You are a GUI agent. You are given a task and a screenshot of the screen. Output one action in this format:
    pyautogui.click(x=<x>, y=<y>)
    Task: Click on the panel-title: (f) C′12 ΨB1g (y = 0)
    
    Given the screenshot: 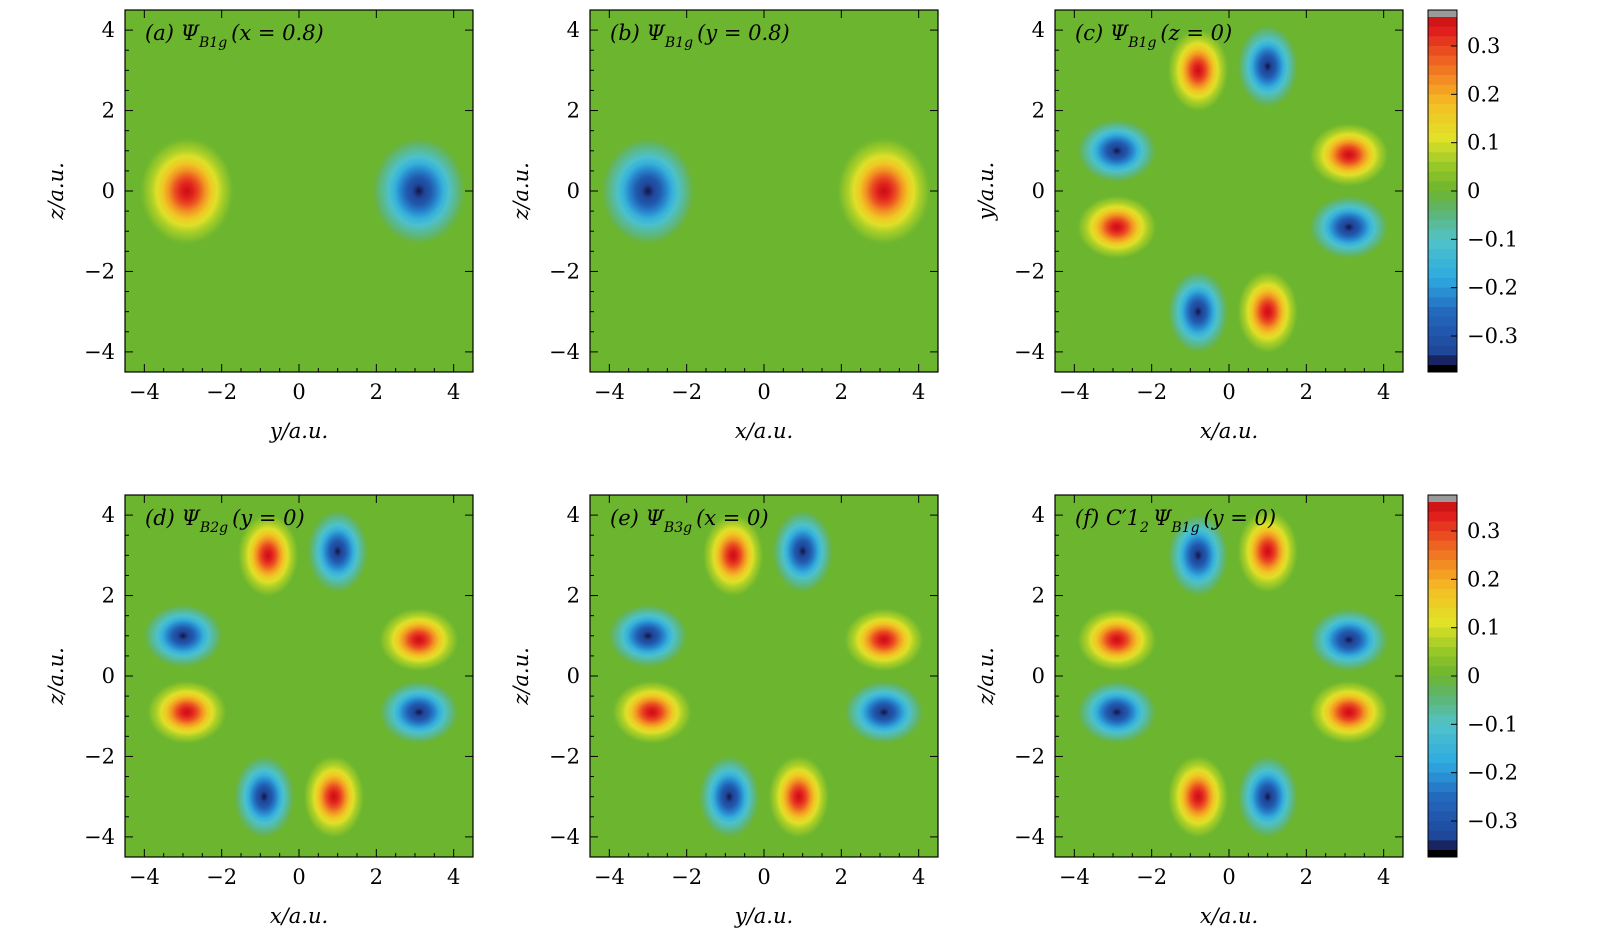 What is the action you would take?
    pyautogui.click(x=1175, y=521)
    